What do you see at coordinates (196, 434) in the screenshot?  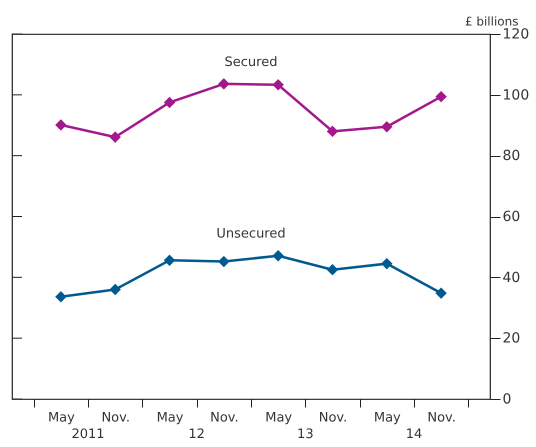 I see `text: 12` at bounding box center [196, 434].